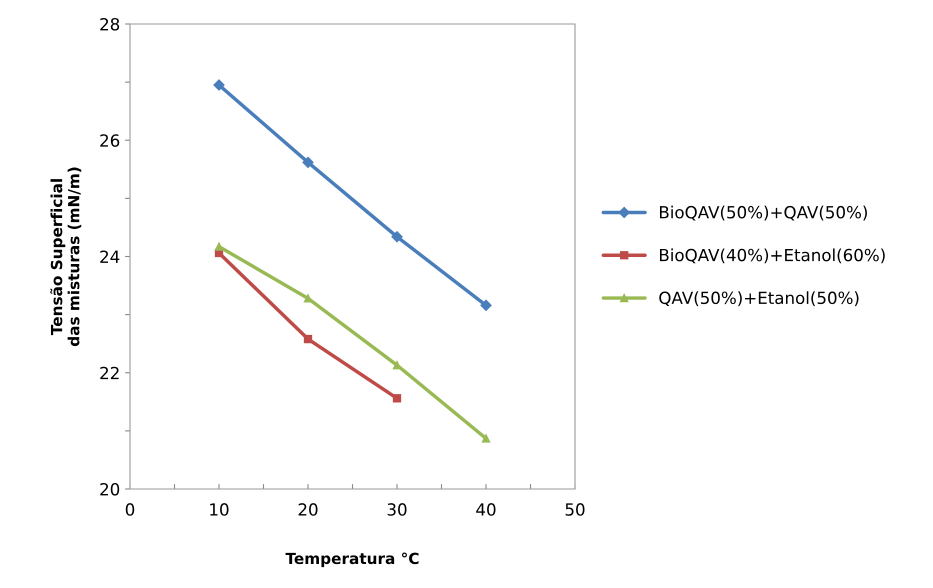  Describe the element at coordinates (110, 24) in the screenshot. I see `y-tick-label: 28` at that location.